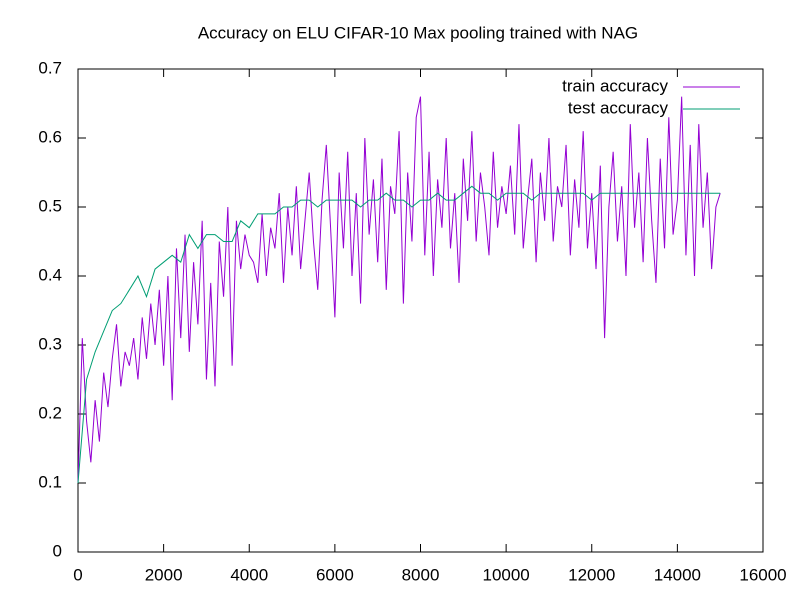  Describe the element at coordinates (505, 574) in the screenshot. I see `x-tick-label: 10000` at that location.